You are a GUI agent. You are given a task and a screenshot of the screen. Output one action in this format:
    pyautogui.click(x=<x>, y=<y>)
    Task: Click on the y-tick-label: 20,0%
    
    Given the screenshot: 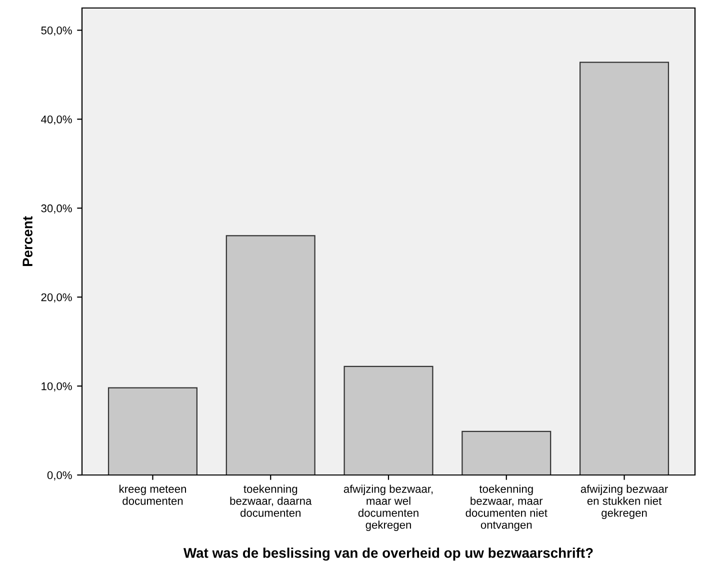 What is the action you would take?
    pyautogui.click(x=56, y=298)
    